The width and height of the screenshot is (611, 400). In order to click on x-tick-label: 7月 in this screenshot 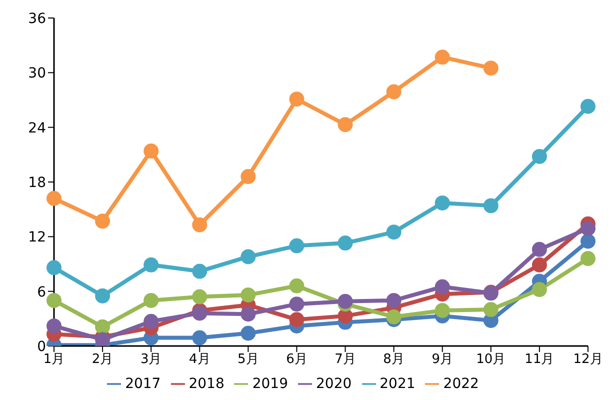, I will do `click(345, 360)`.